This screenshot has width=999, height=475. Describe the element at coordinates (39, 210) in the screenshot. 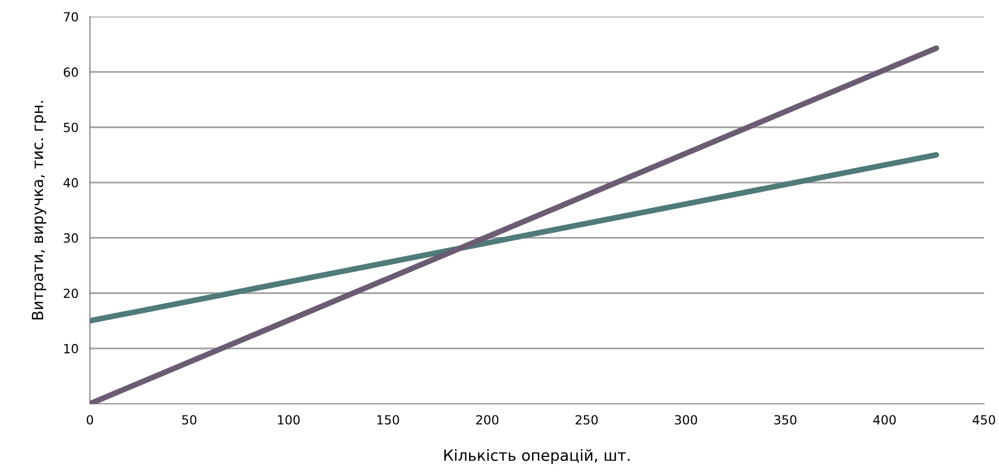

I see `y-axis-title: Витрати, виручка, тис. грн.` at that location.